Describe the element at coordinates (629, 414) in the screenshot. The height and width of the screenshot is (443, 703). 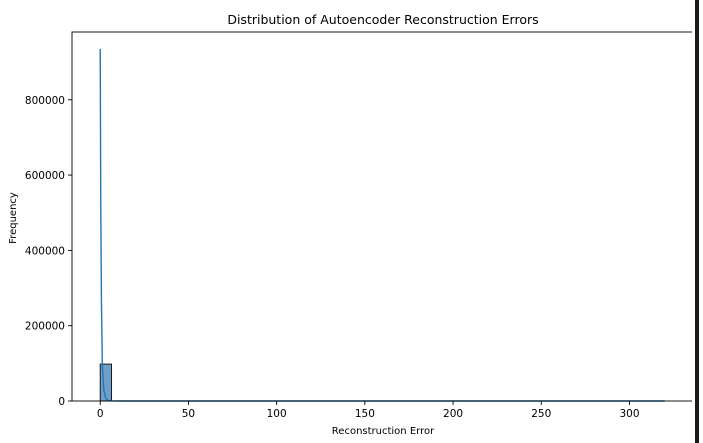
I see `x-tick-label-300: 300` at that location.